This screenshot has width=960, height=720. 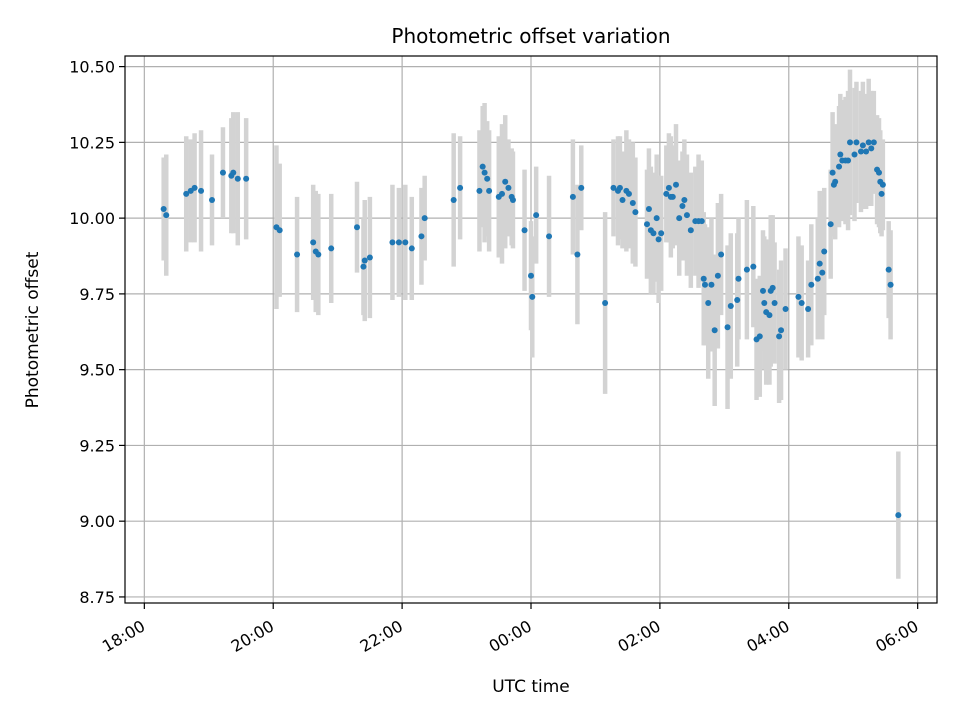 What do you see at coordinates (97, 370) in the screenshot?
I see `y-tick-label: 9.50` at bounding box center [97, 370].